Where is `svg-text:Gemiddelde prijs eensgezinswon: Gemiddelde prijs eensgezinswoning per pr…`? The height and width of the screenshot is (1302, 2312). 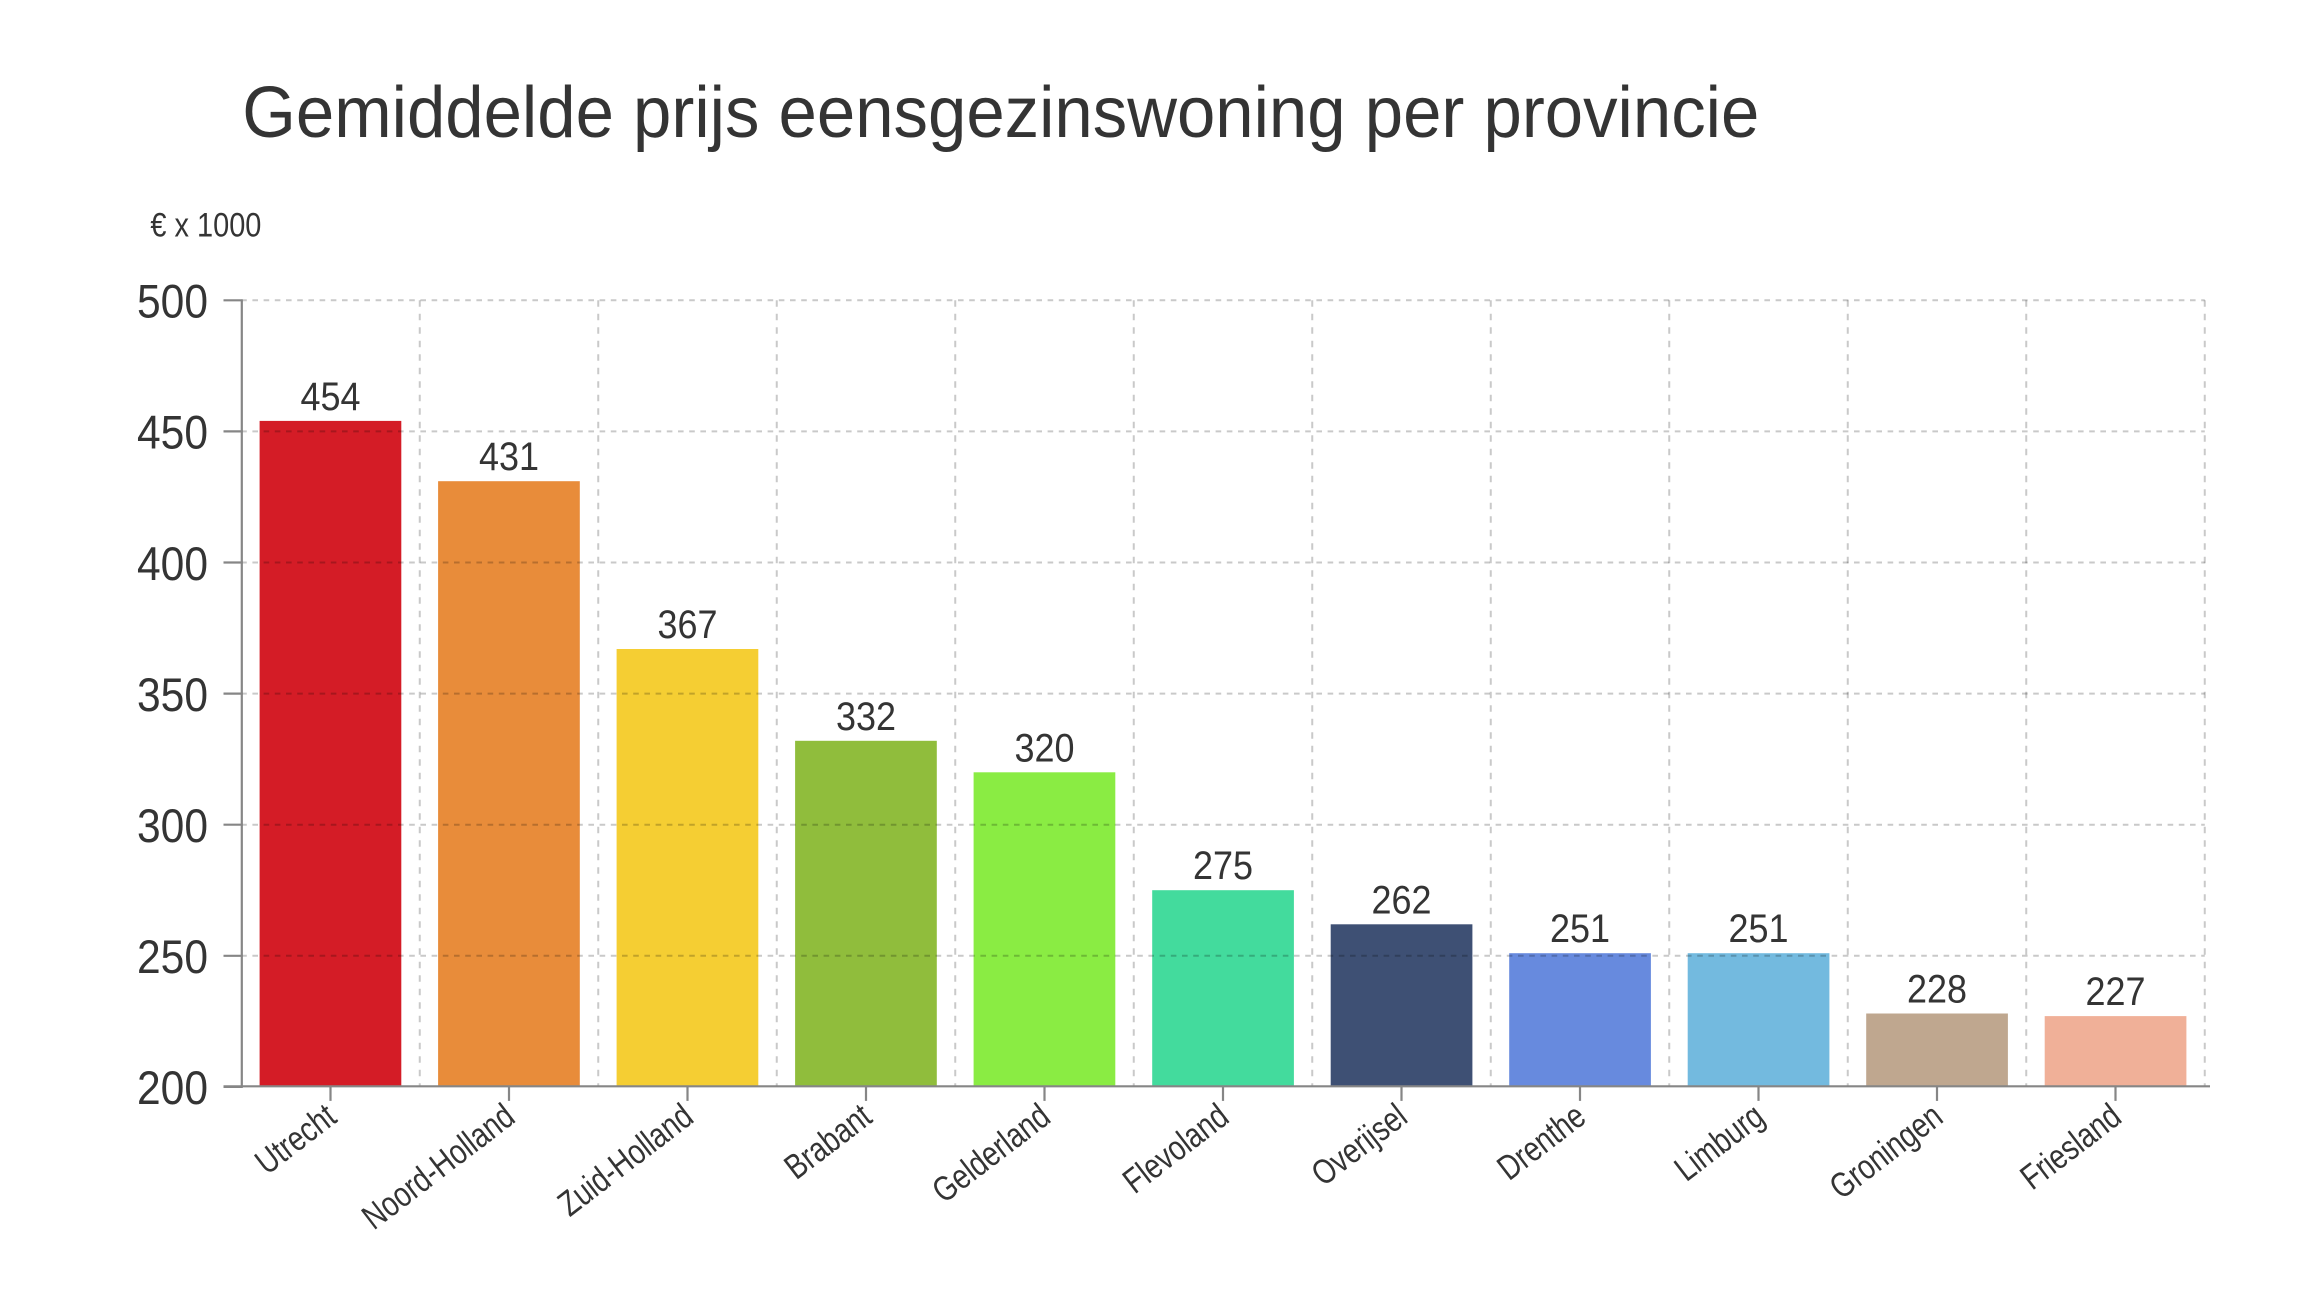
svg-text:Gemiddelde prijs eensgezinswon: Gemiddelde prijs eensgezinswoning per pr… is located at coordinates (1000, 113).